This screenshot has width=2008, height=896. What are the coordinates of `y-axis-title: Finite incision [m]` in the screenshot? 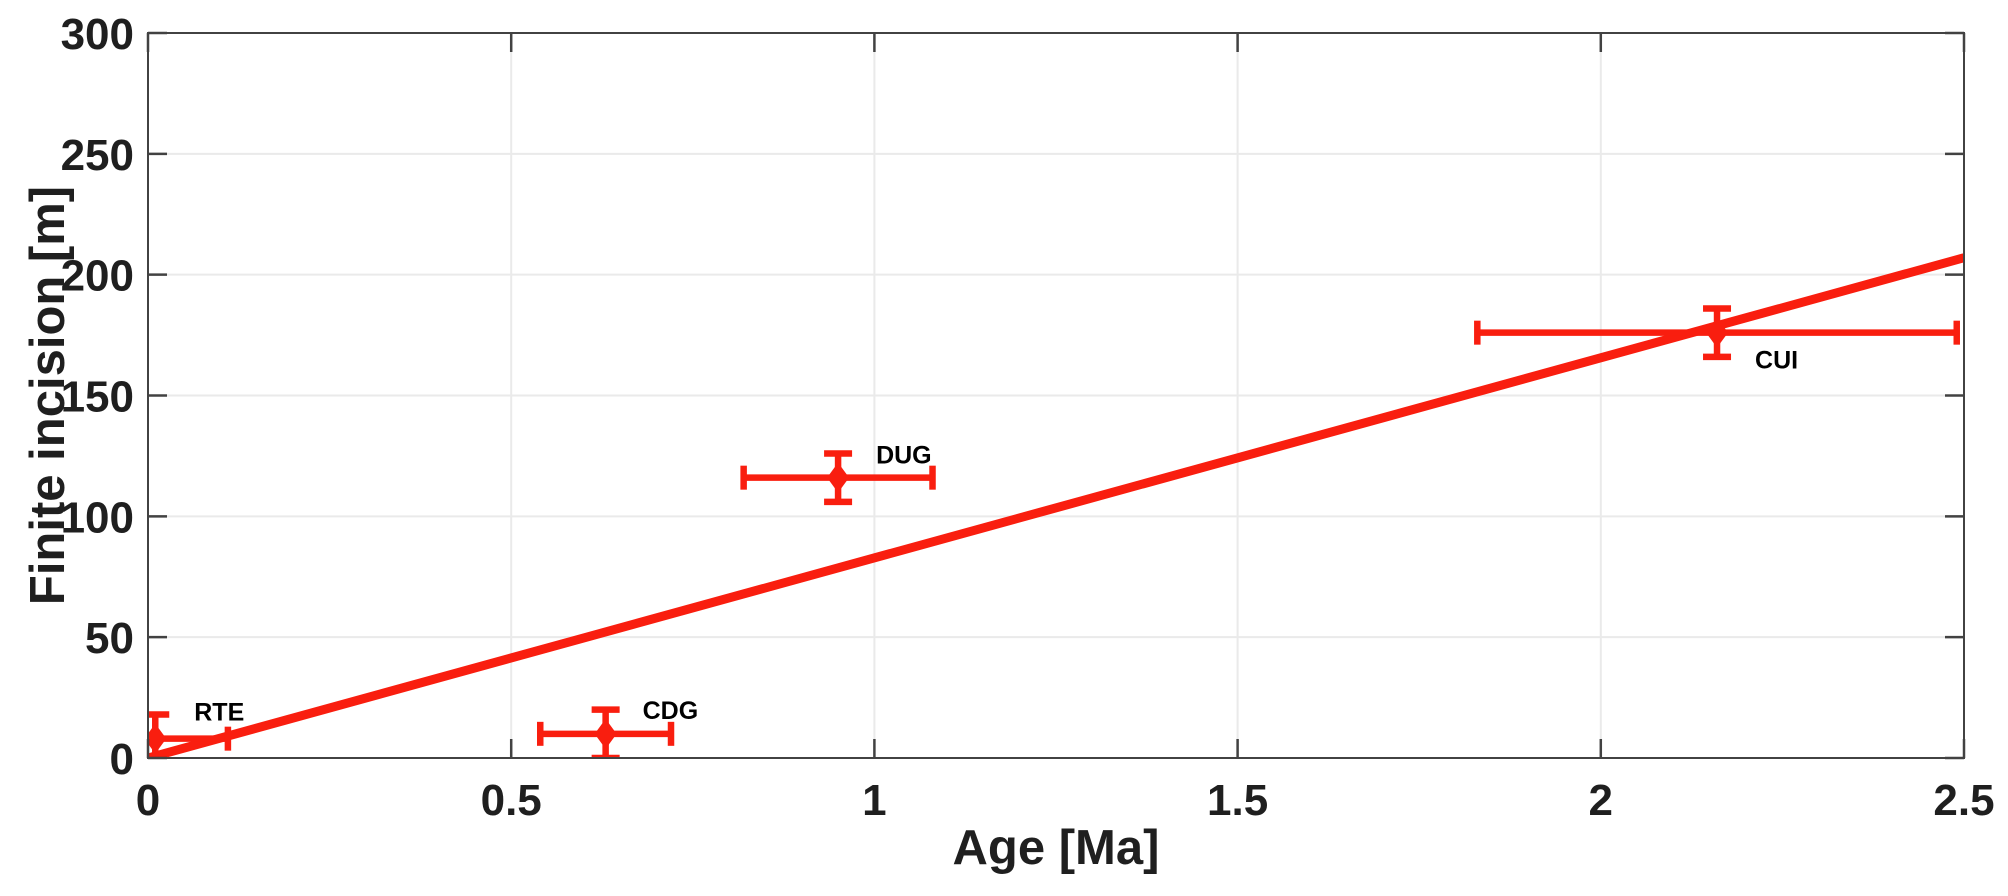 It's located at (48, 395).